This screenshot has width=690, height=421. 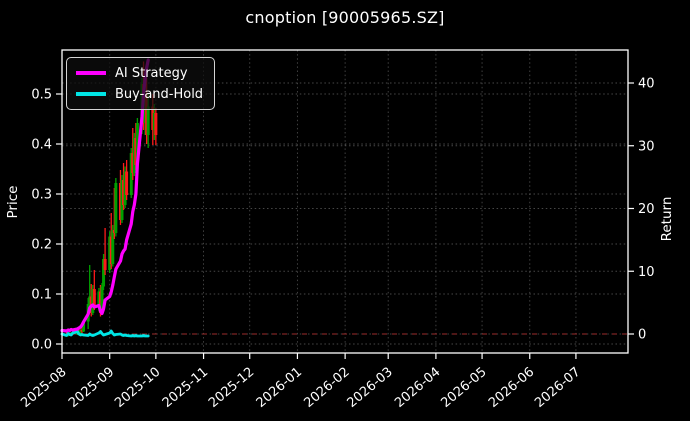 I want to click on svg-text: 40, so click(x=646, y=84).